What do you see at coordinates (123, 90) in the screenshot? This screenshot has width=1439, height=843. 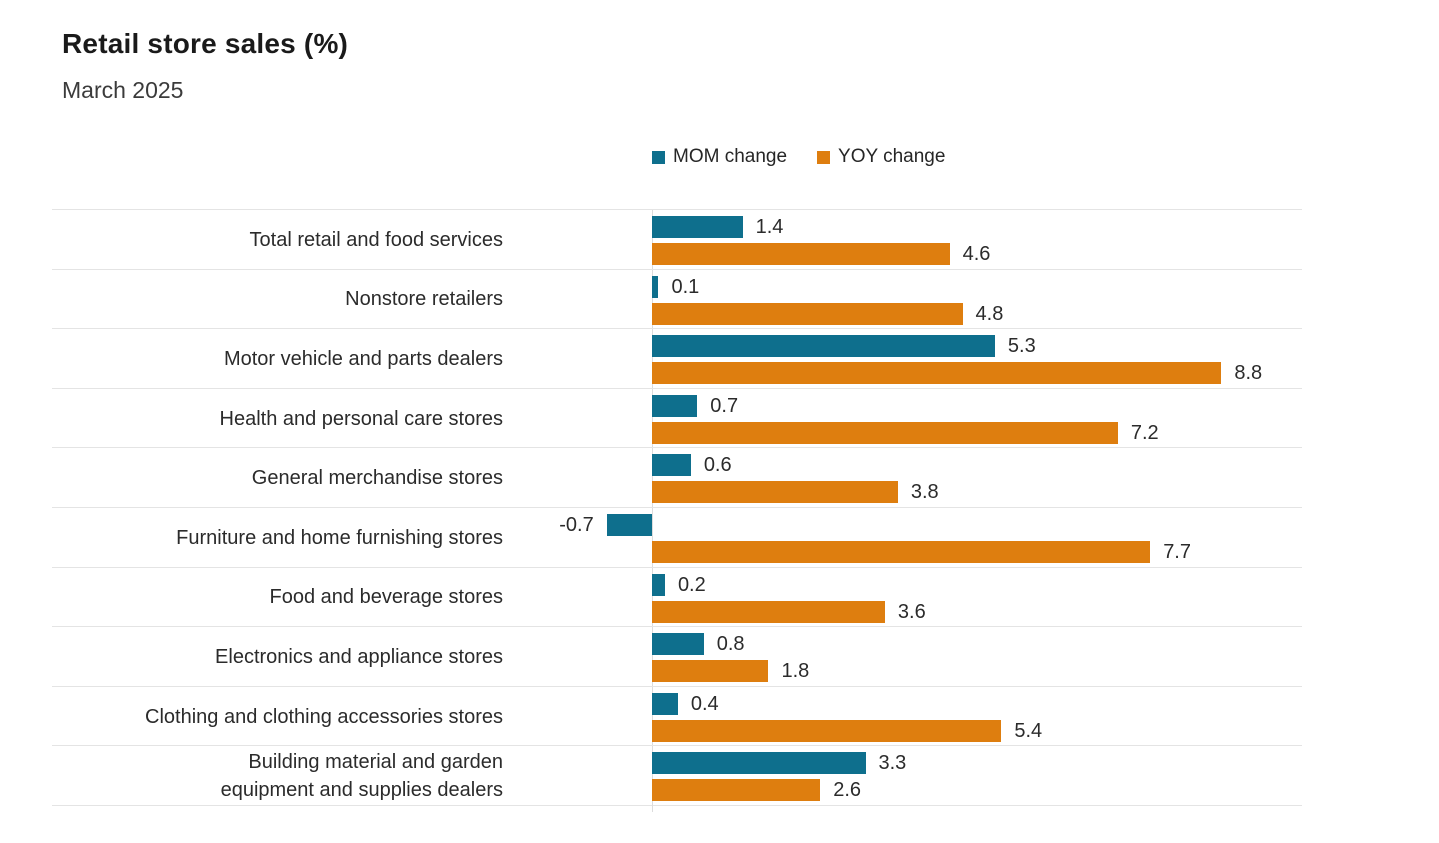 I see `chart-subtitle: March 2025` at bounding box center [123, 90].